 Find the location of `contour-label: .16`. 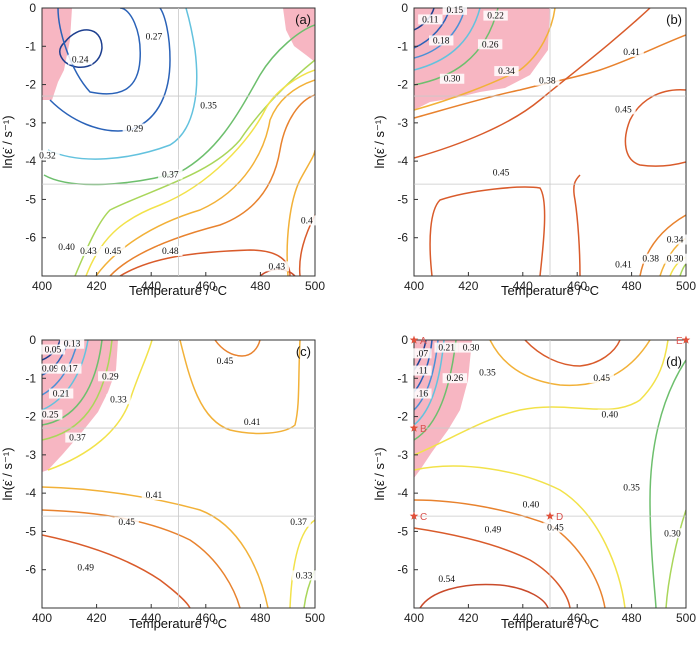

contour-label: .16 is located at coordinates (422, 395).